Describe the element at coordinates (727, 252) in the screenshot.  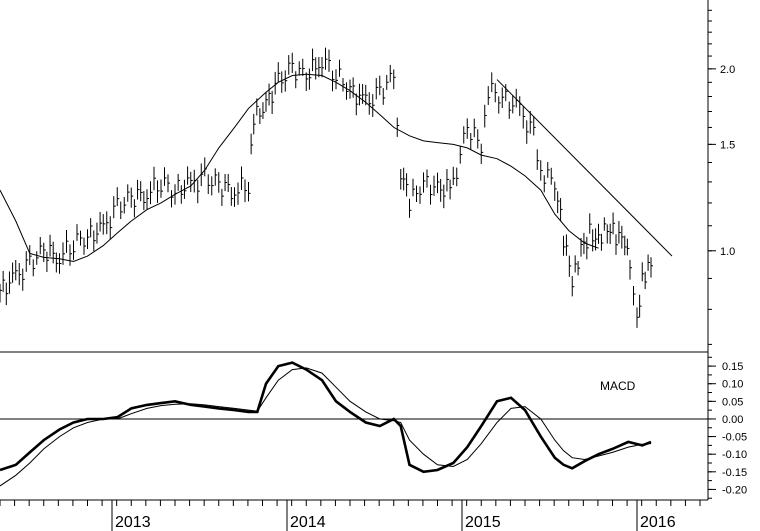
I see `price-tick-label-2: 1.0` at that location.